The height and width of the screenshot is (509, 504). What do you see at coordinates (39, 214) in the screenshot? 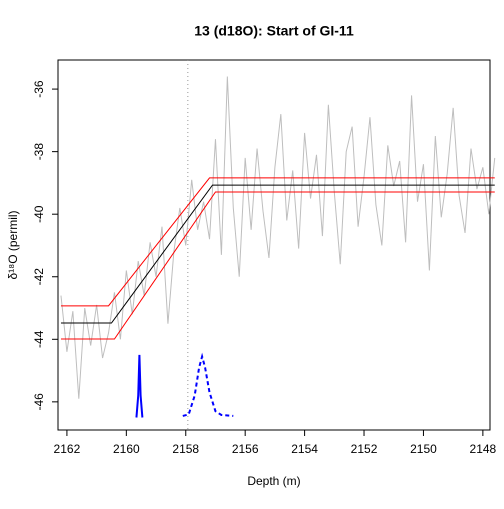
I see `y-tick-label: -40` at bounding box center [39, 214].